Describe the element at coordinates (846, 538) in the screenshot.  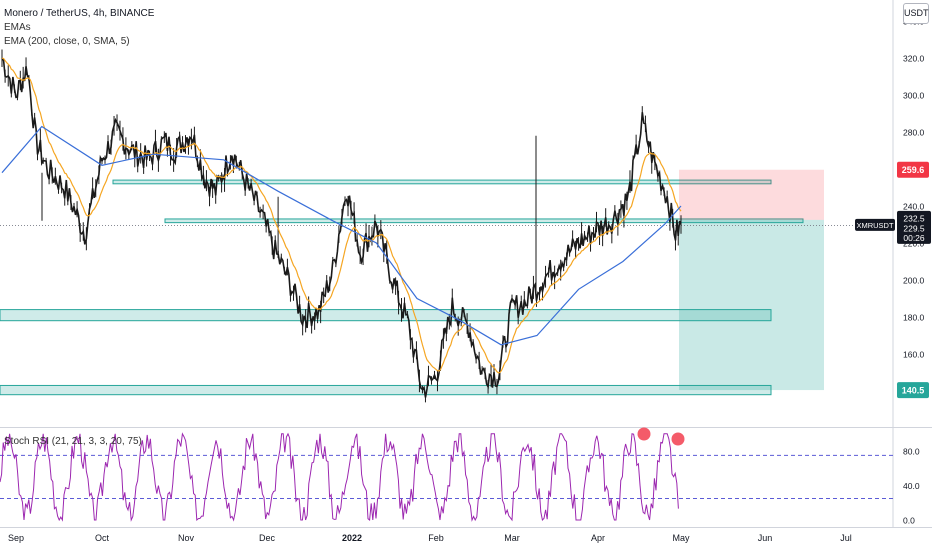
I see `time-tick-label: Jul` at that location.